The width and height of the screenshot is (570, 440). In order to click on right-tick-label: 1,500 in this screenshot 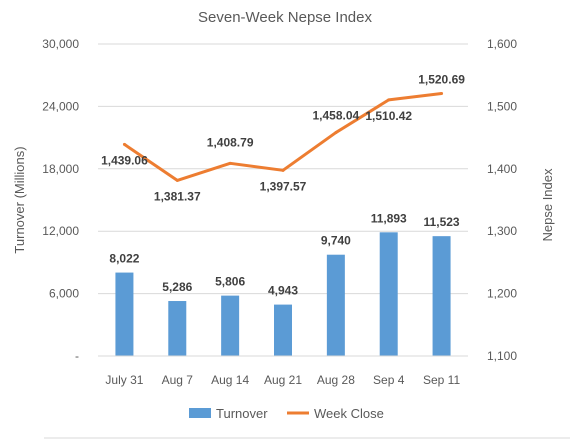, I will do `click(502, 106)`.